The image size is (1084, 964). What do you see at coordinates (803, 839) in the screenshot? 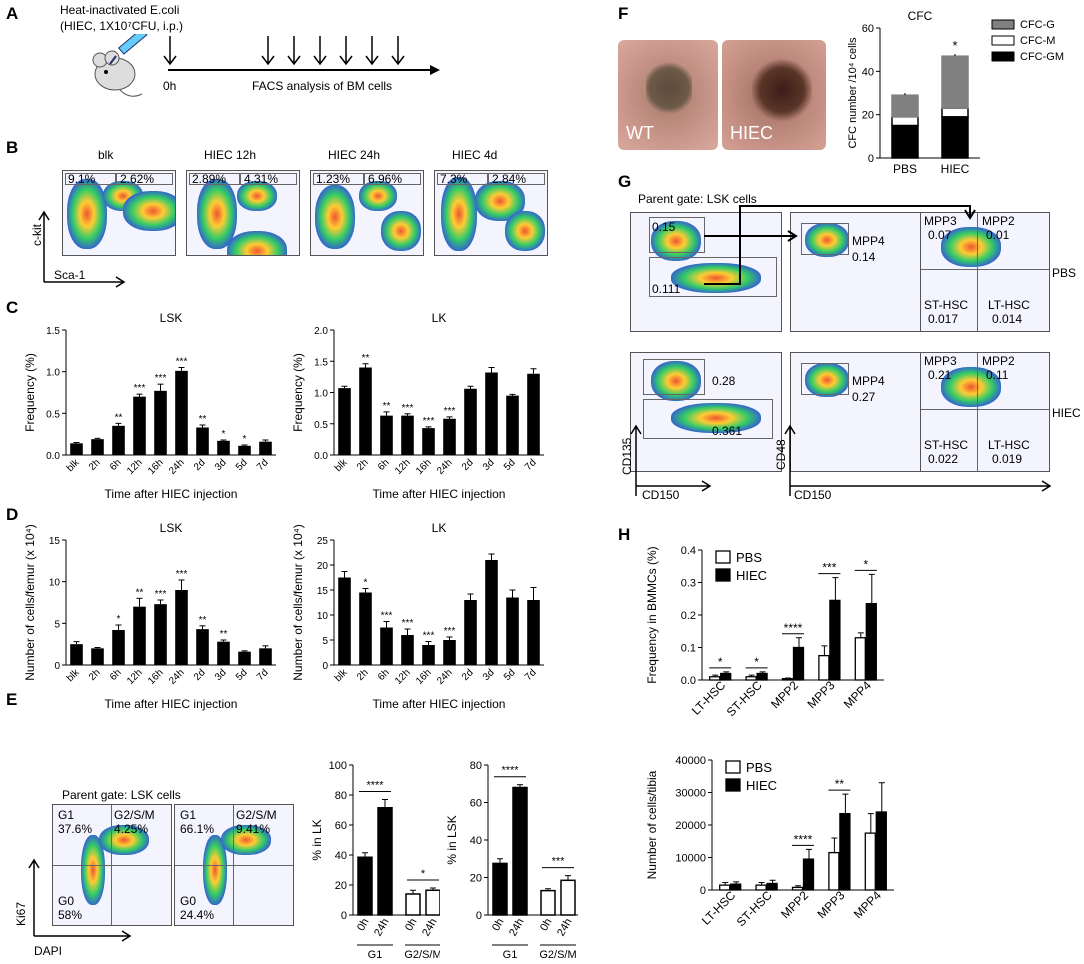
I see `significance-label: ****` at bounding box center [803, 839].